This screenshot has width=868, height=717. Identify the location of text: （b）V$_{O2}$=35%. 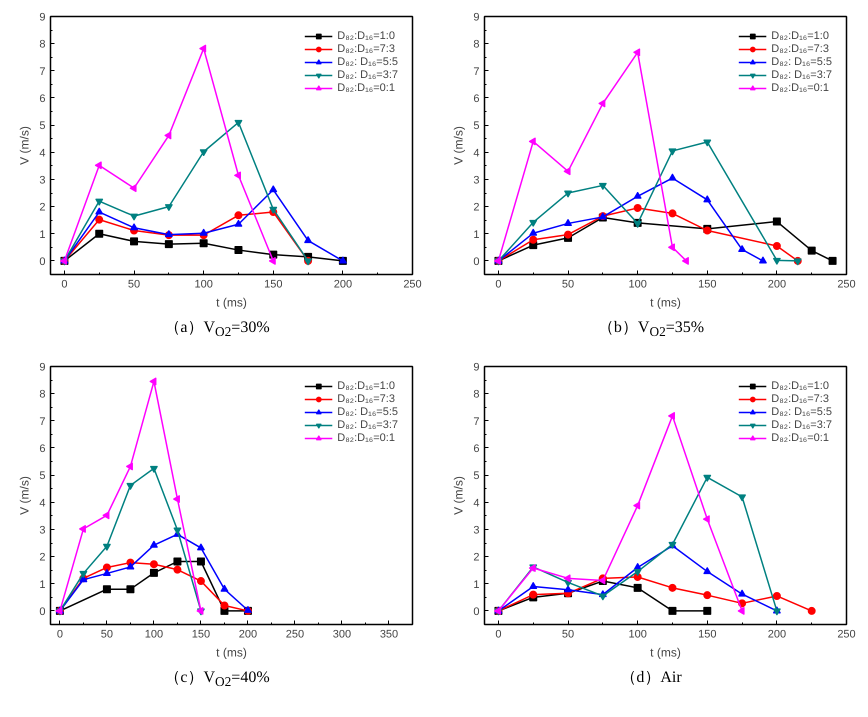
(651, 330).